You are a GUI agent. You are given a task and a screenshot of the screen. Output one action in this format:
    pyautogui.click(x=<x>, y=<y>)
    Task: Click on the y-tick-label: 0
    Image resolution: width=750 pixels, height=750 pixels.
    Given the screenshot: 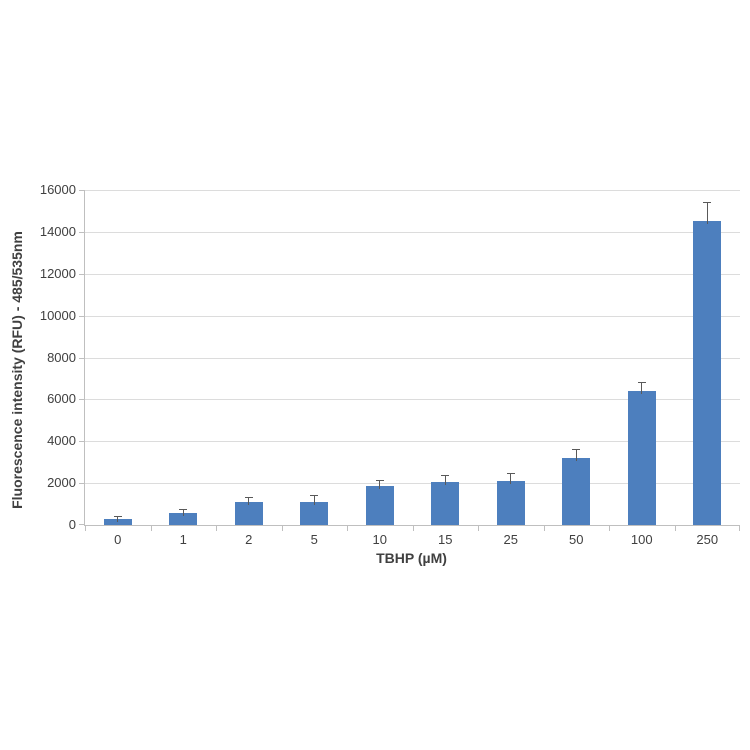 What is the action you would take?
    pyautogui.click(x=72, y=524)
    